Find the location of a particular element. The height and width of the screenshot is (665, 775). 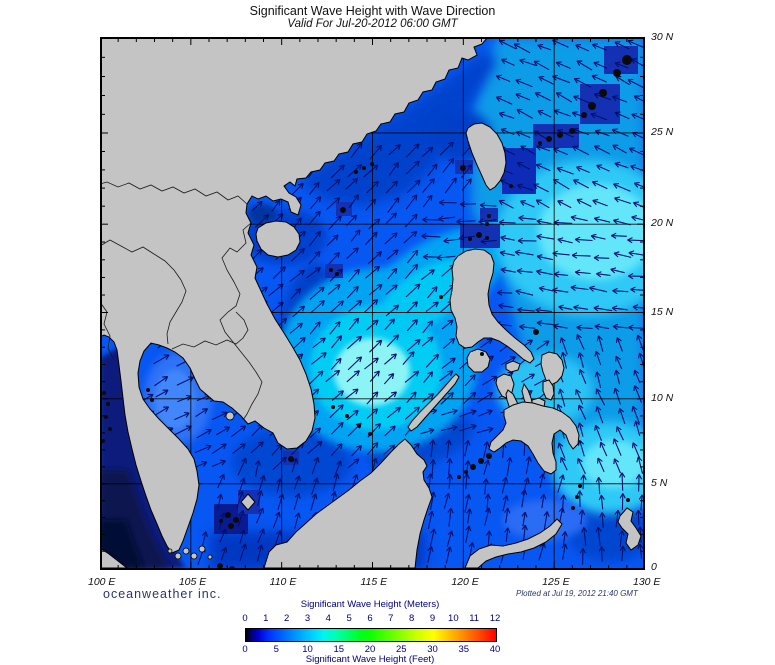

plotted-at-text: Plotted at Jul 19, 2012 21:40 GMT is located at coordinates (577, 593).